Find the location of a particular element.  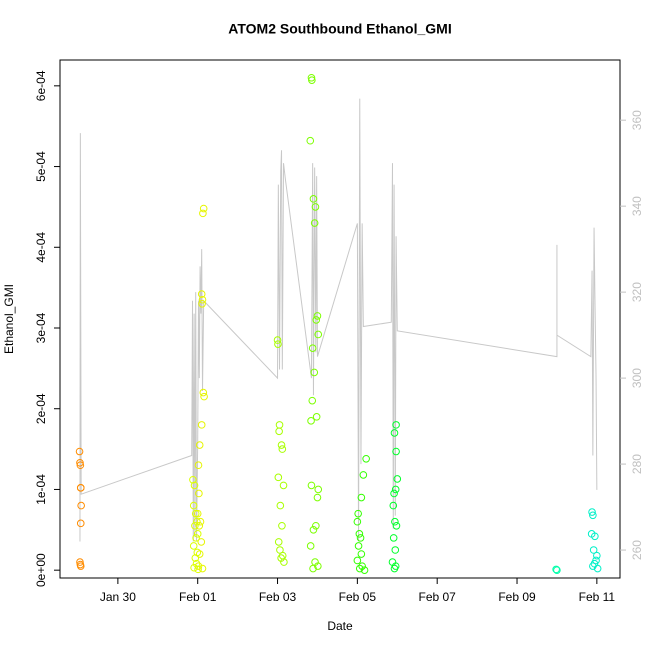

y-tick-label: 4e-04 is located at coordinates (41, 247).